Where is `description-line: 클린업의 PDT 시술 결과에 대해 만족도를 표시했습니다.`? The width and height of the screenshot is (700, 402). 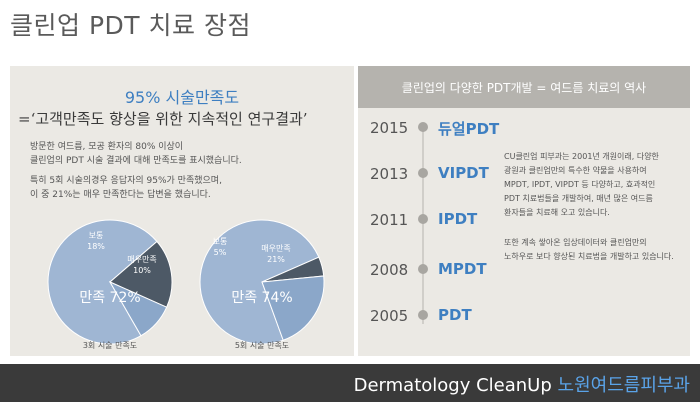
description-line: 클린업의 PDT 시술 결과에 대해 만족도를 표시했습니다. is located at coordinates (136, 161).